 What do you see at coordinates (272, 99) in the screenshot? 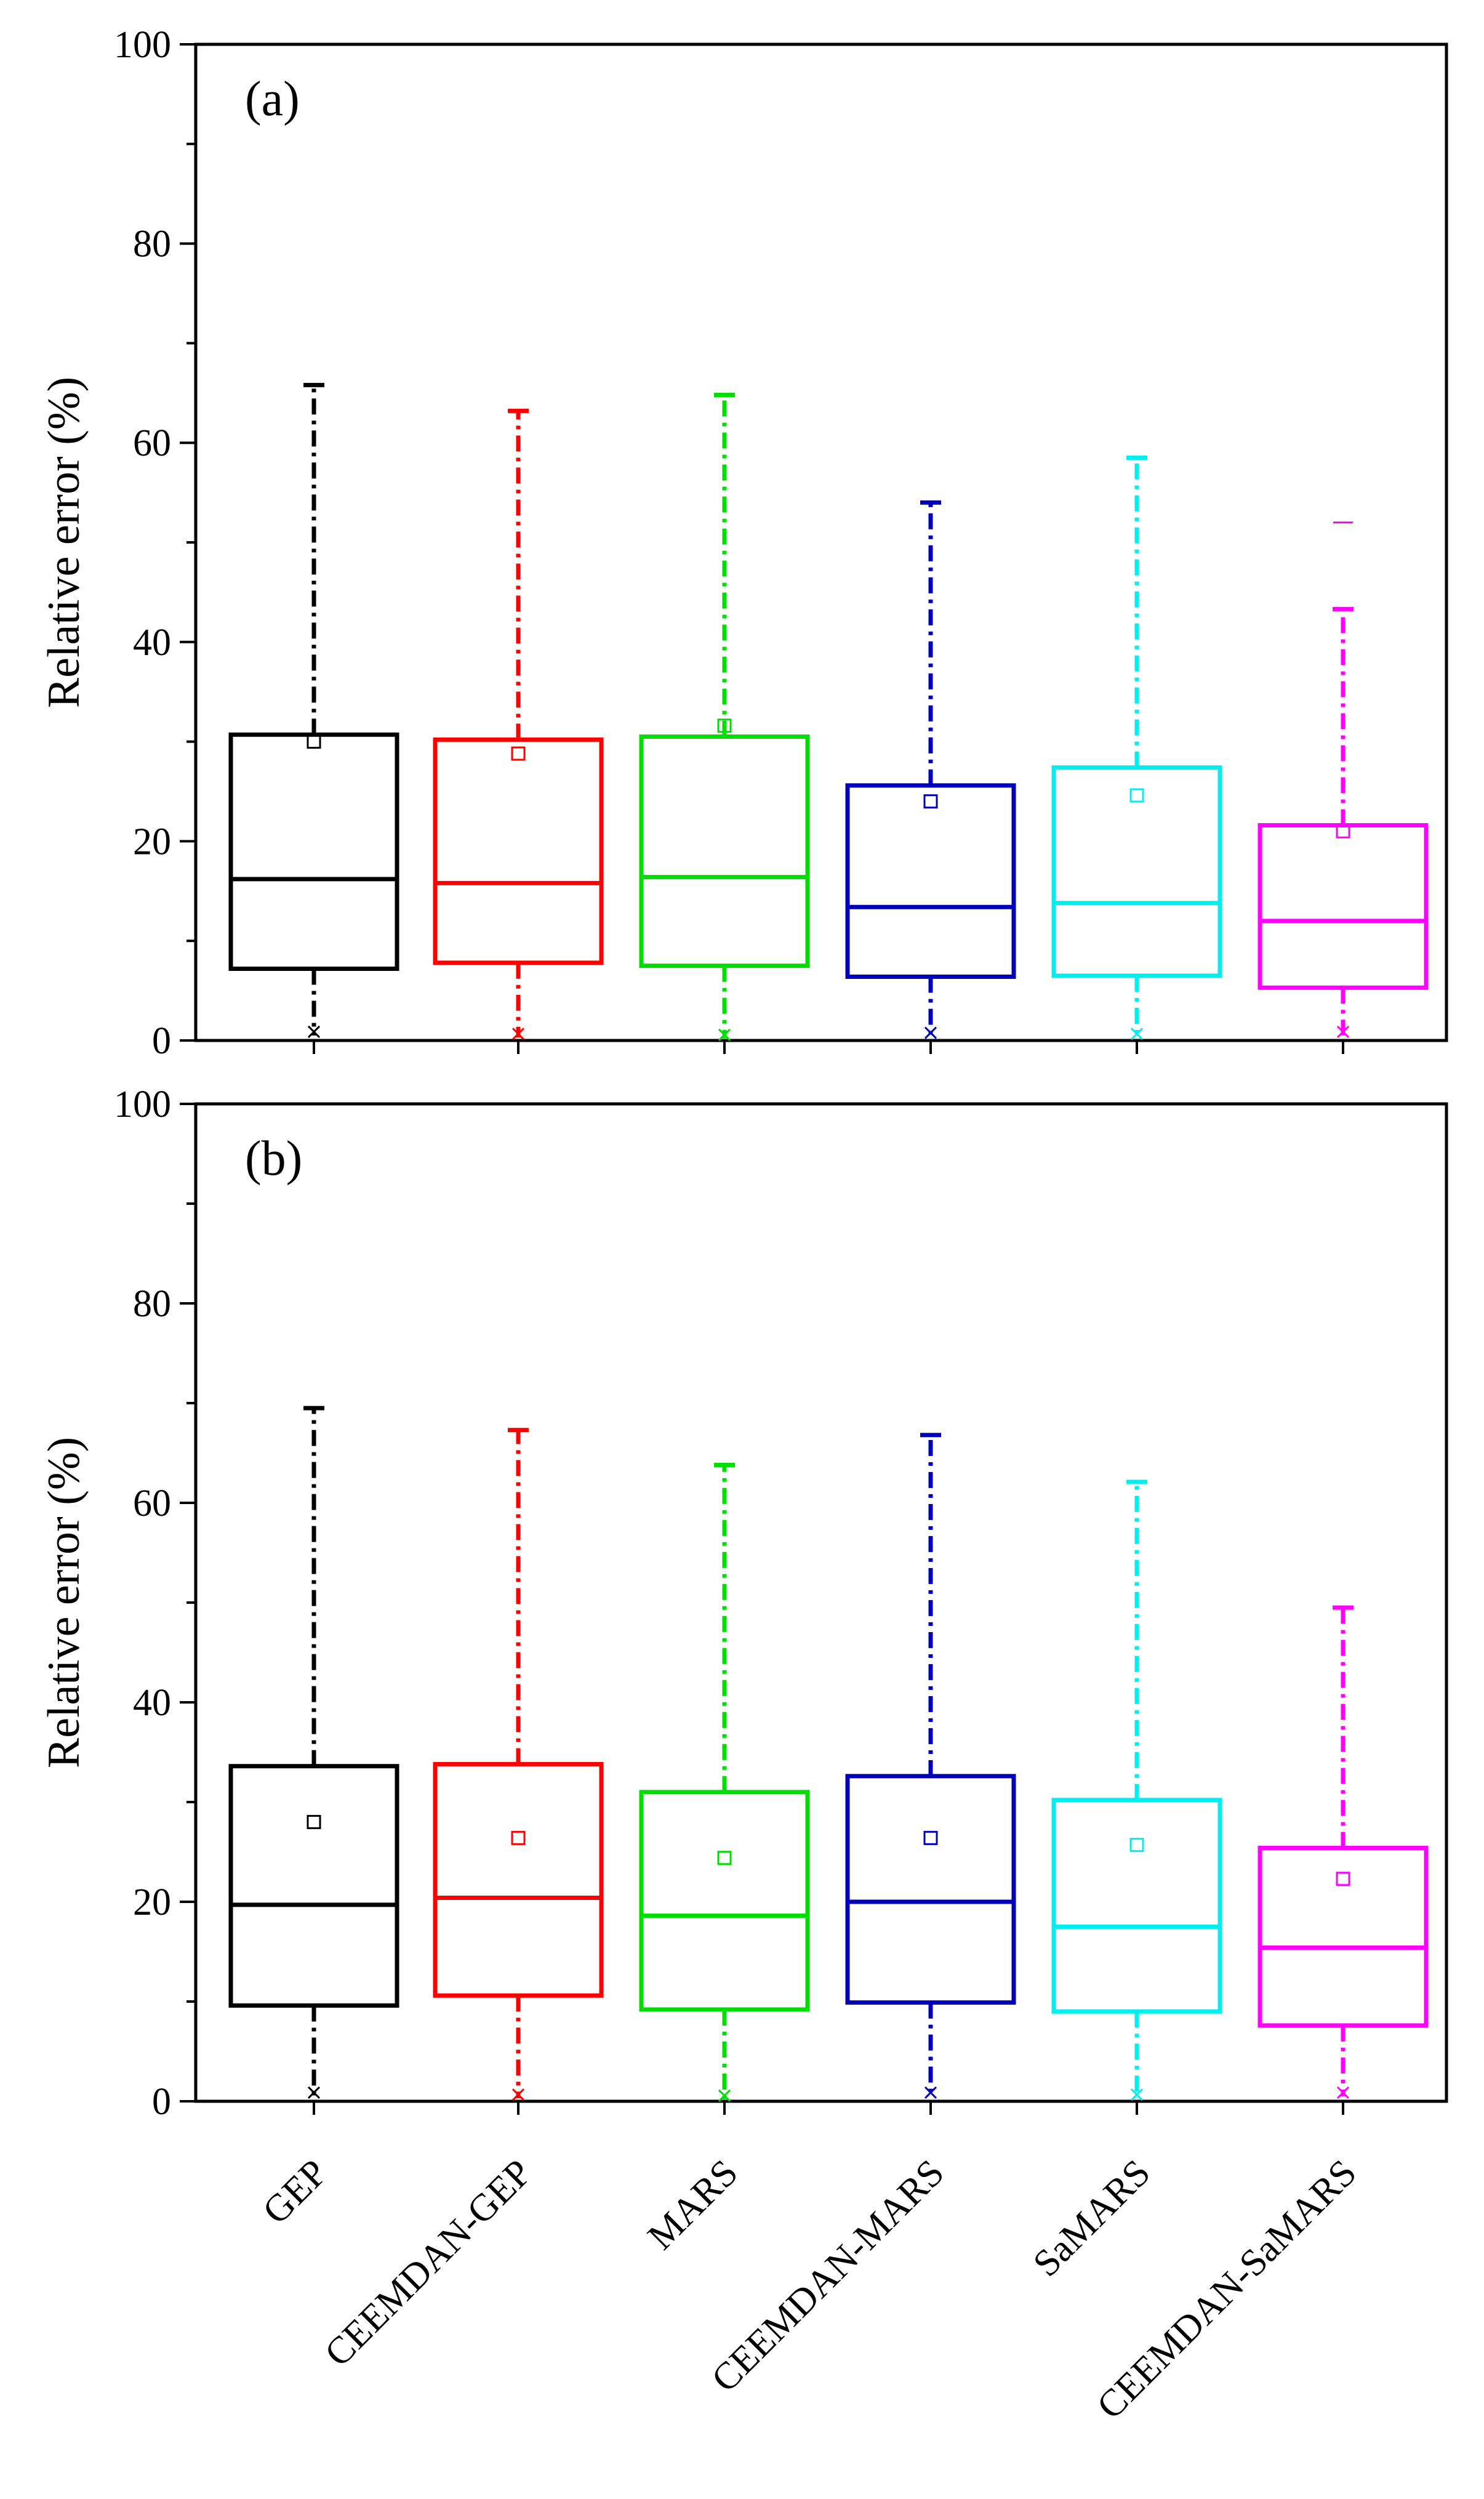
I see `panel-label: (a)` at bounding box center [272, 99].